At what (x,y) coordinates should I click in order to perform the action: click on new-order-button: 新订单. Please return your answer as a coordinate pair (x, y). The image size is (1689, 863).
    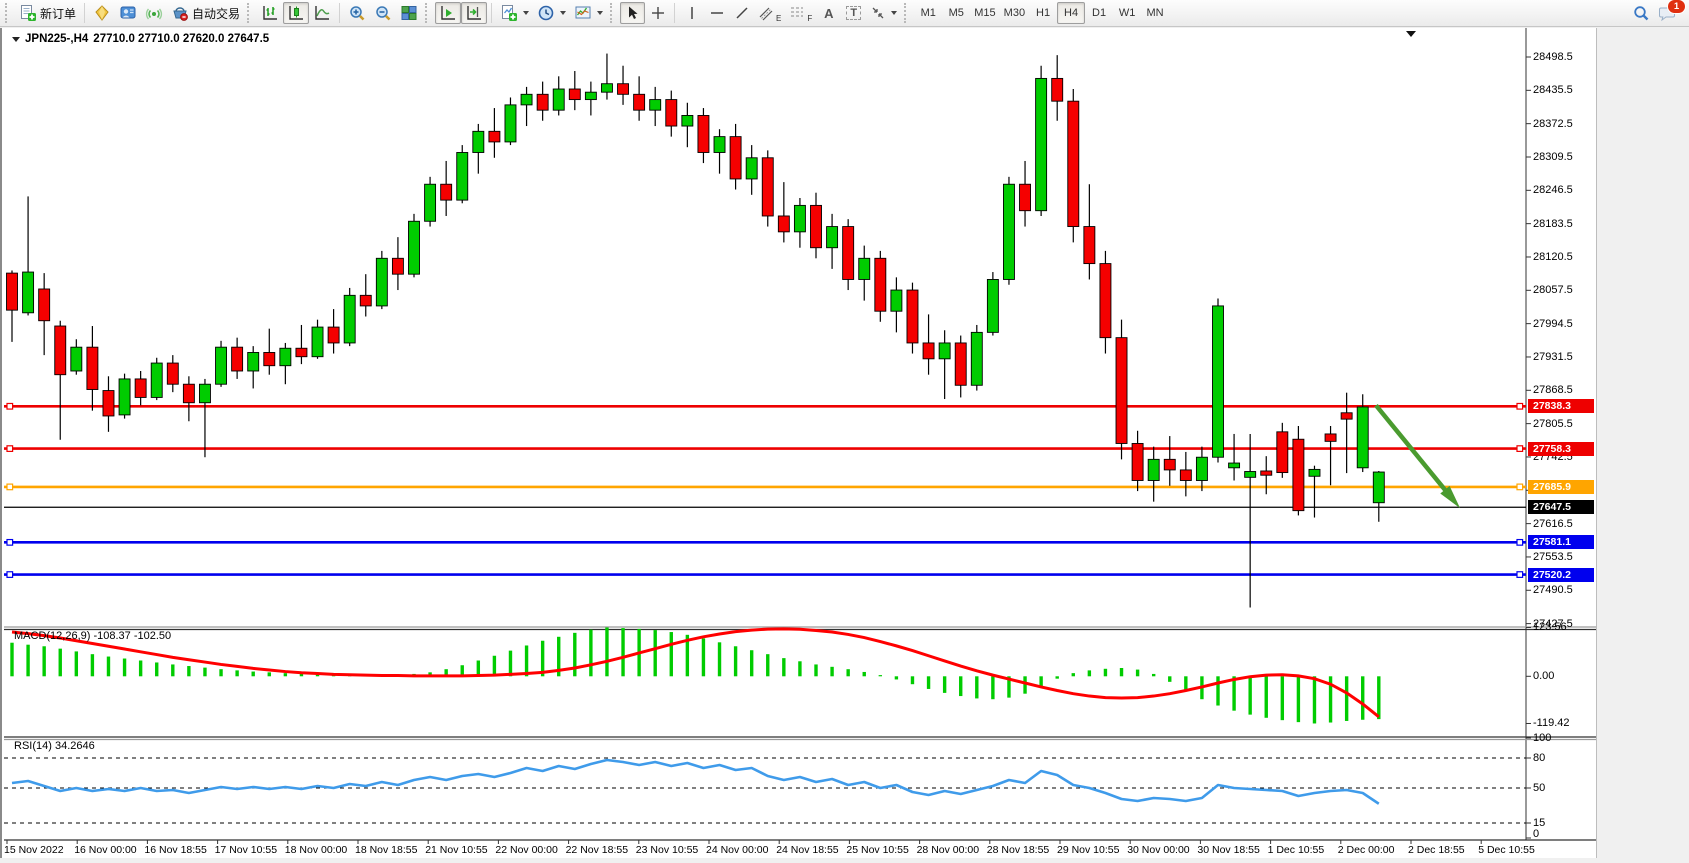
    Looking at the image, I should click on (47, 13).